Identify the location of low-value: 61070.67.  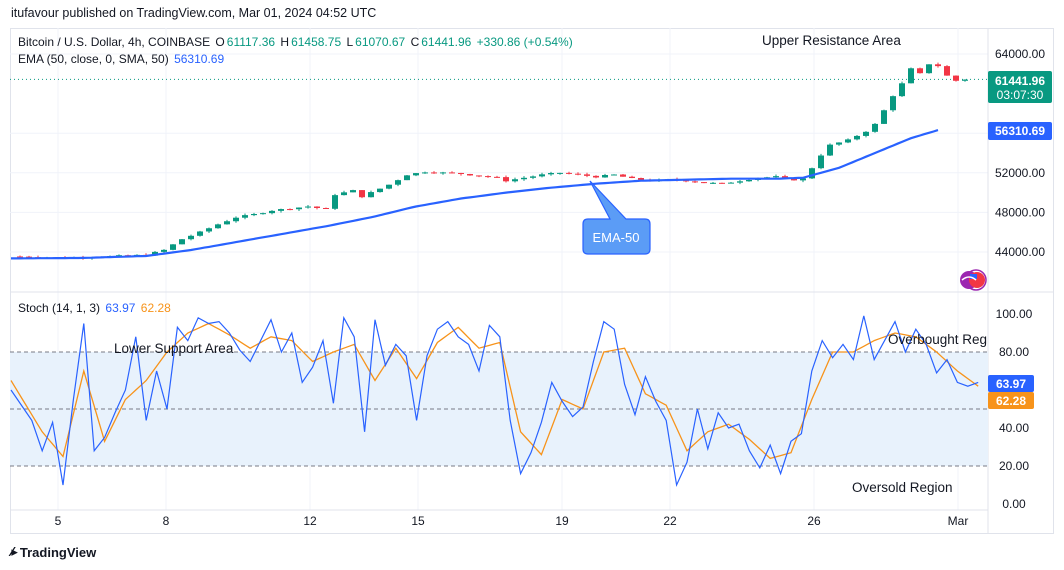
(380, 42).